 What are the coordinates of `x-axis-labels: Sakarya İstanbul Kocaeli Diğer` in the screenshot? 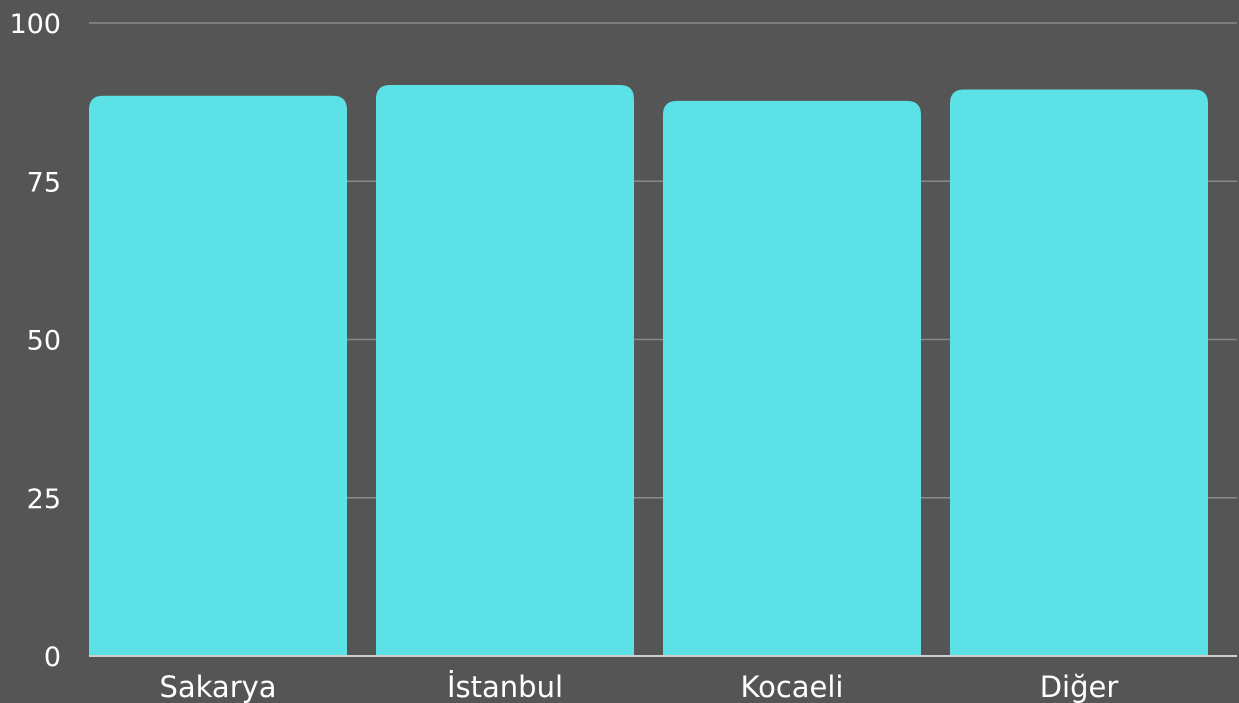 It's located at (638, 686).